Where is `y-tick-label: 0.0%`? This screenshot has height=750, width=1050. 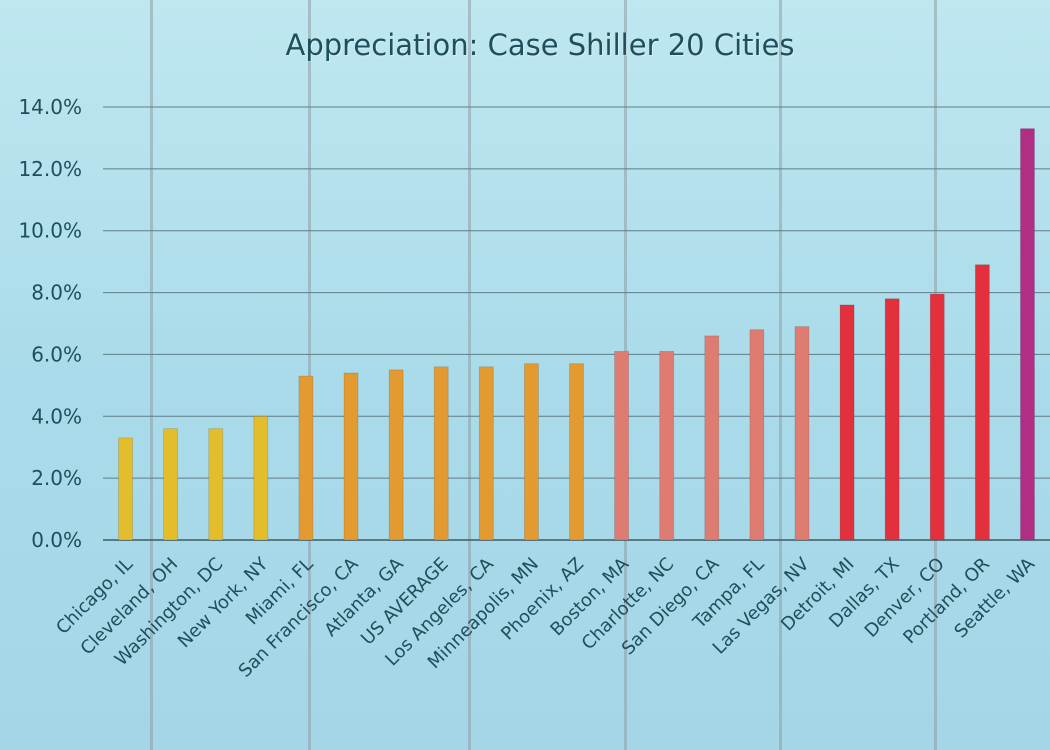
y-tick-label: 0.0% is located at coordinates (56, 540).